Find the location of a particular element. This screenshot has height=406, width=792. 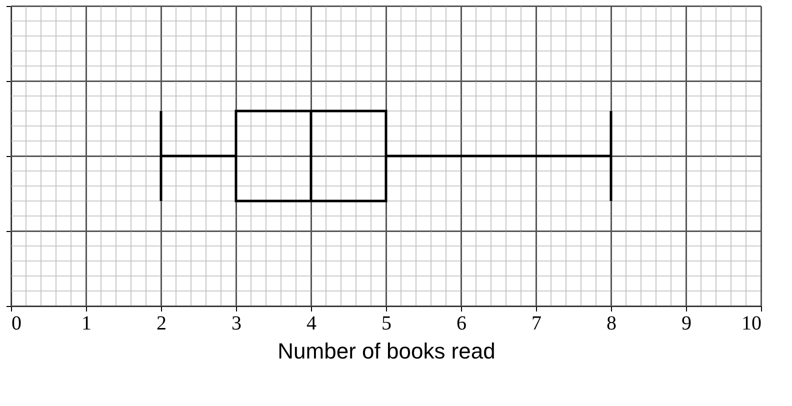

x-tick-label: 1 is located at coordinates (87, 323).